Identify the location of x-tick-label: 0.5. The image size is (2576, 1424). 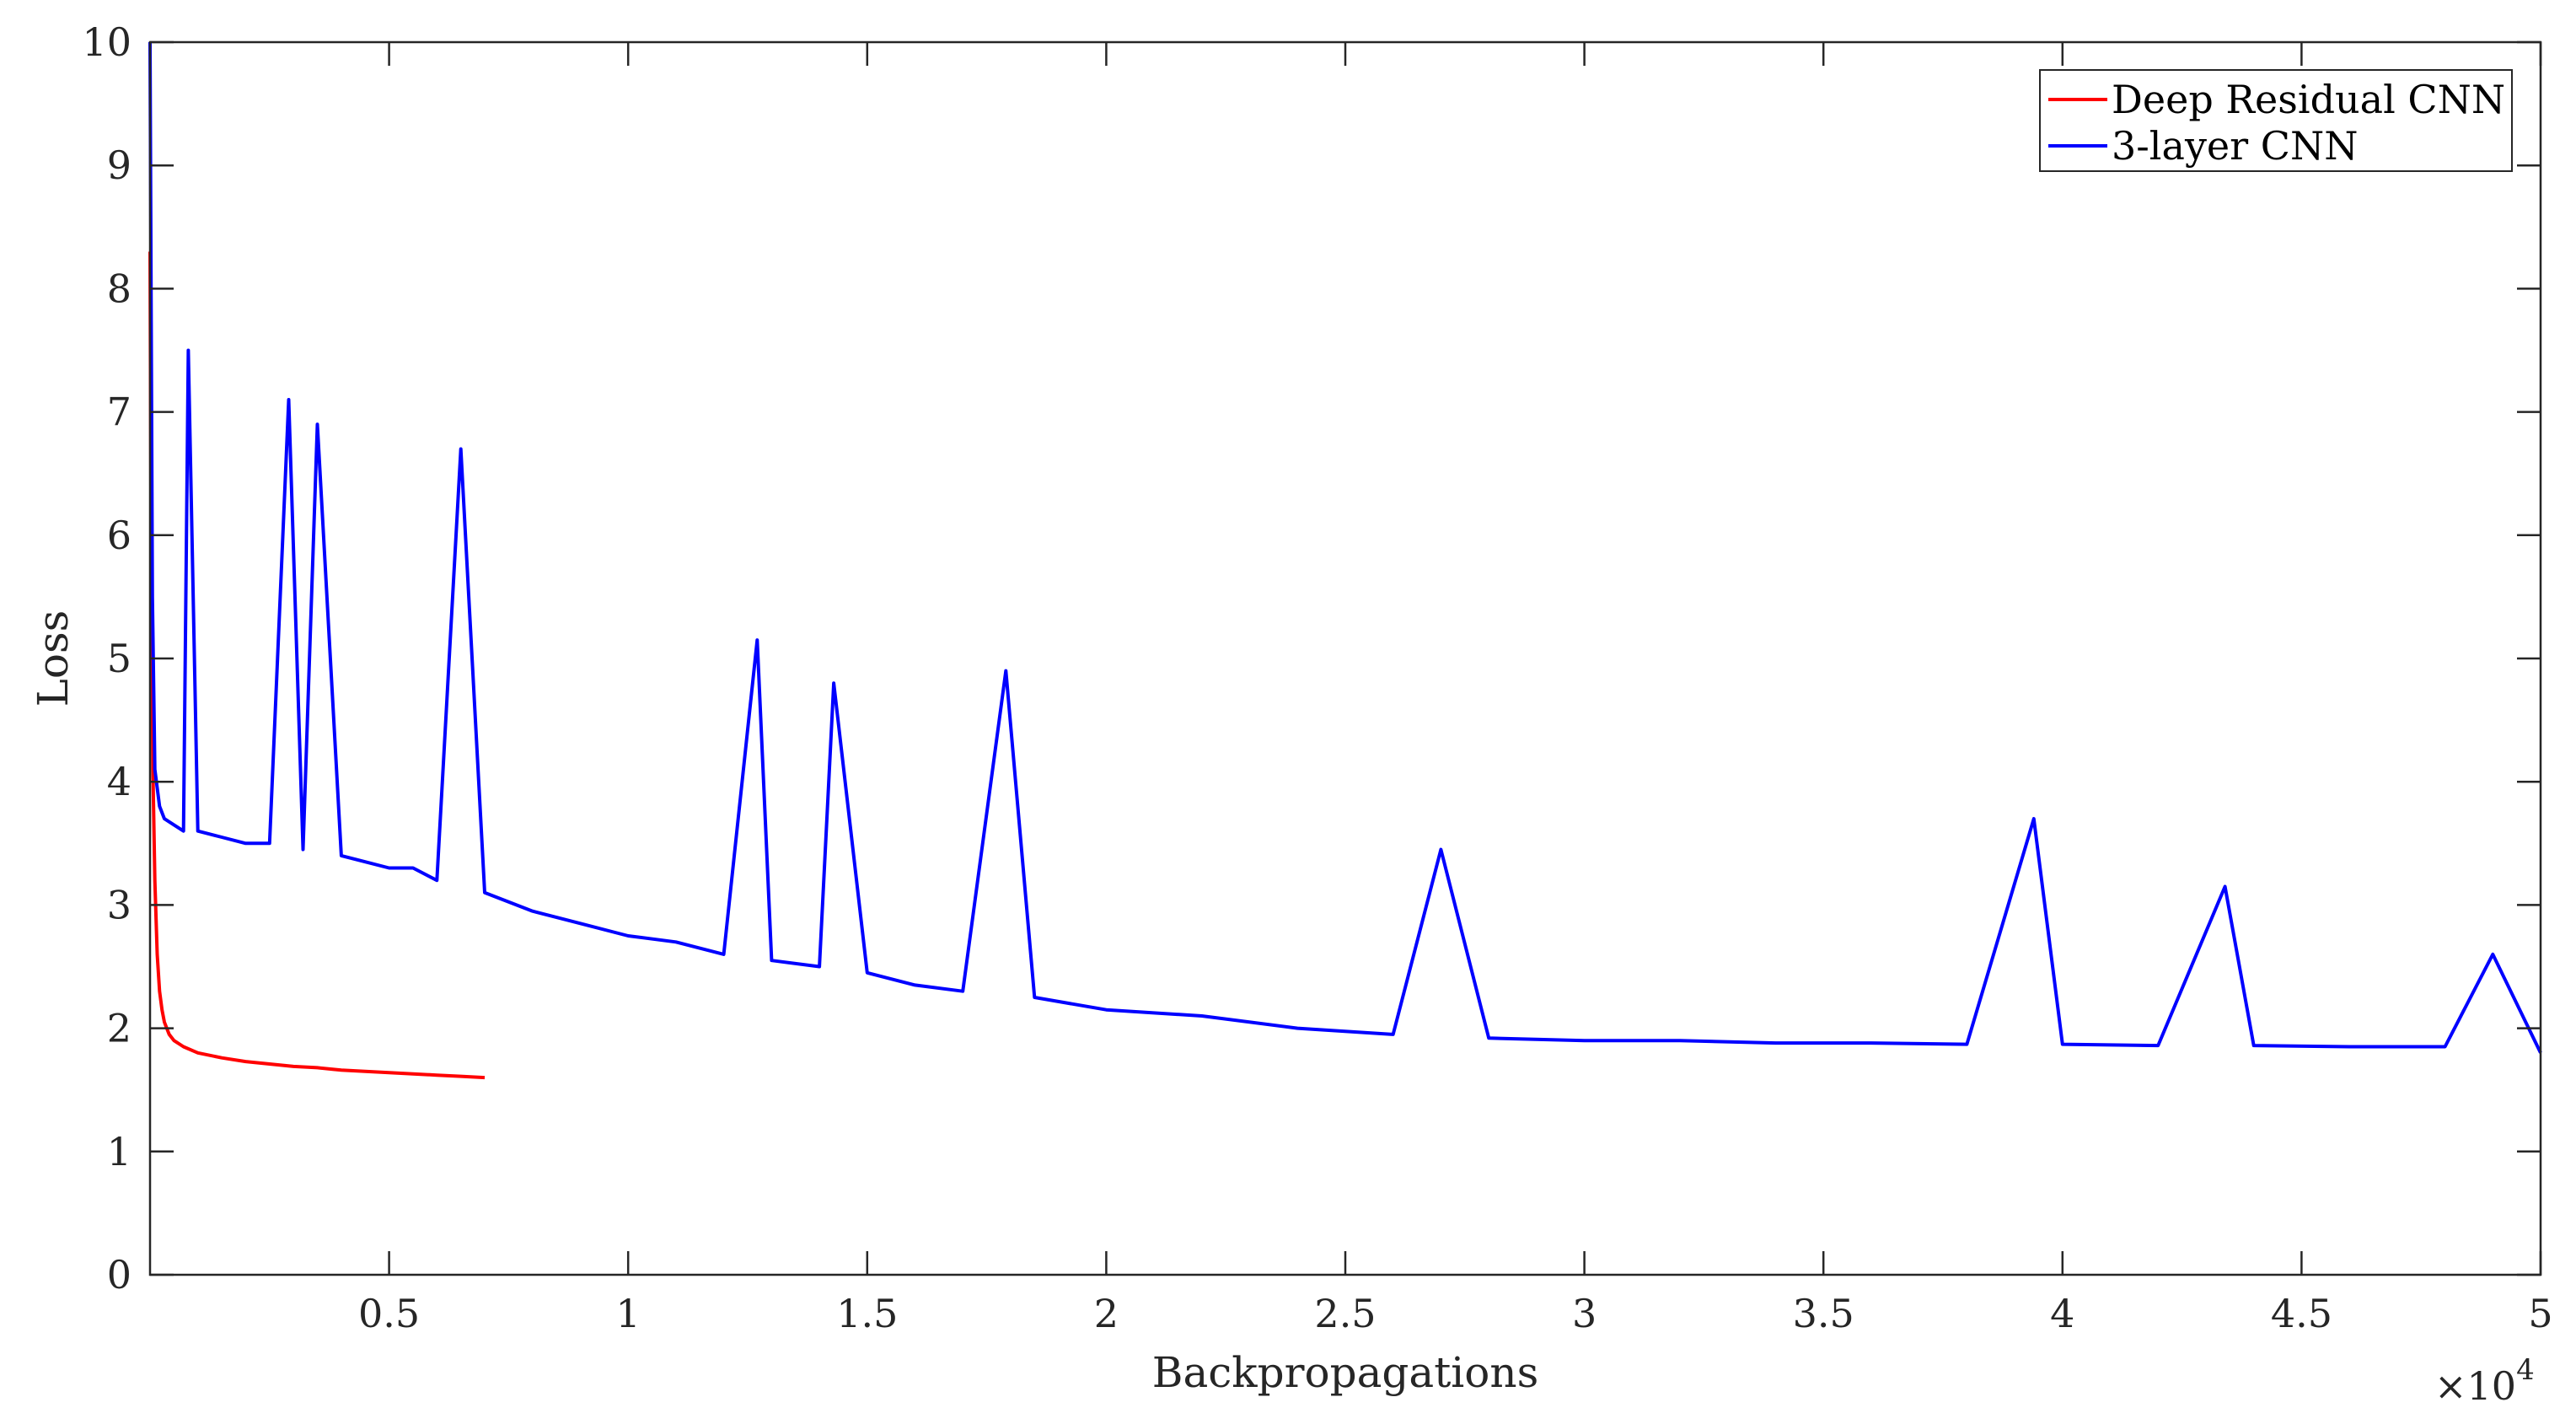
(389, 1313).